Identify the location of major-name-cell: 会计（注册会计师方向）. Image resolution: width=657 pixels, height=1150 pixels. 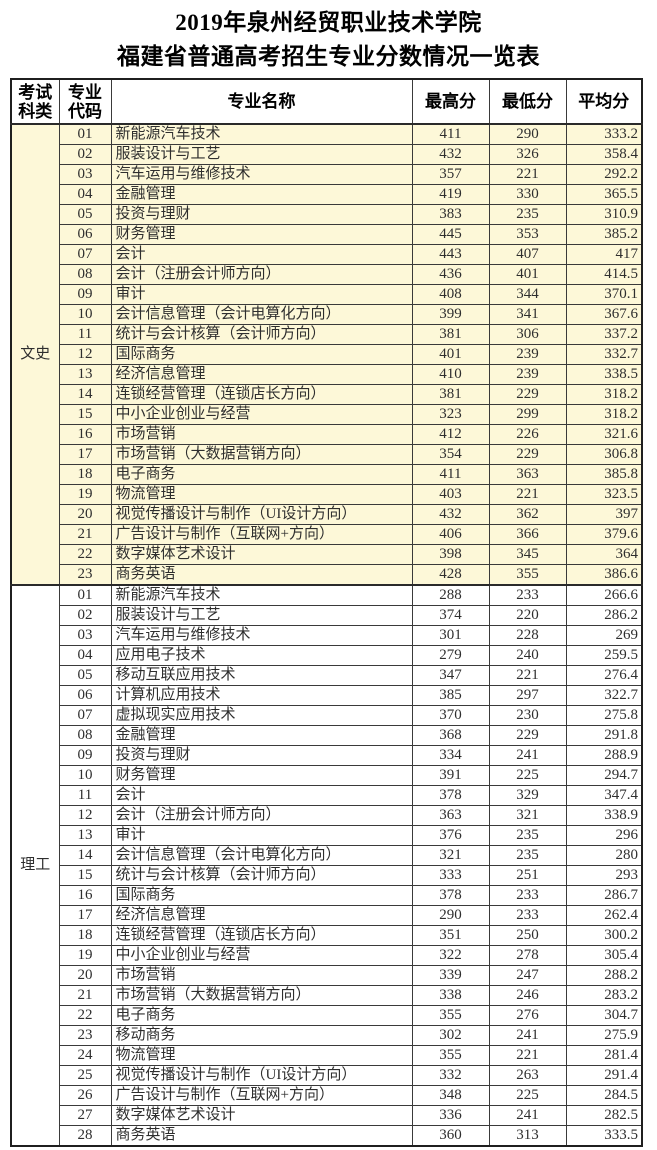
(261, 274).